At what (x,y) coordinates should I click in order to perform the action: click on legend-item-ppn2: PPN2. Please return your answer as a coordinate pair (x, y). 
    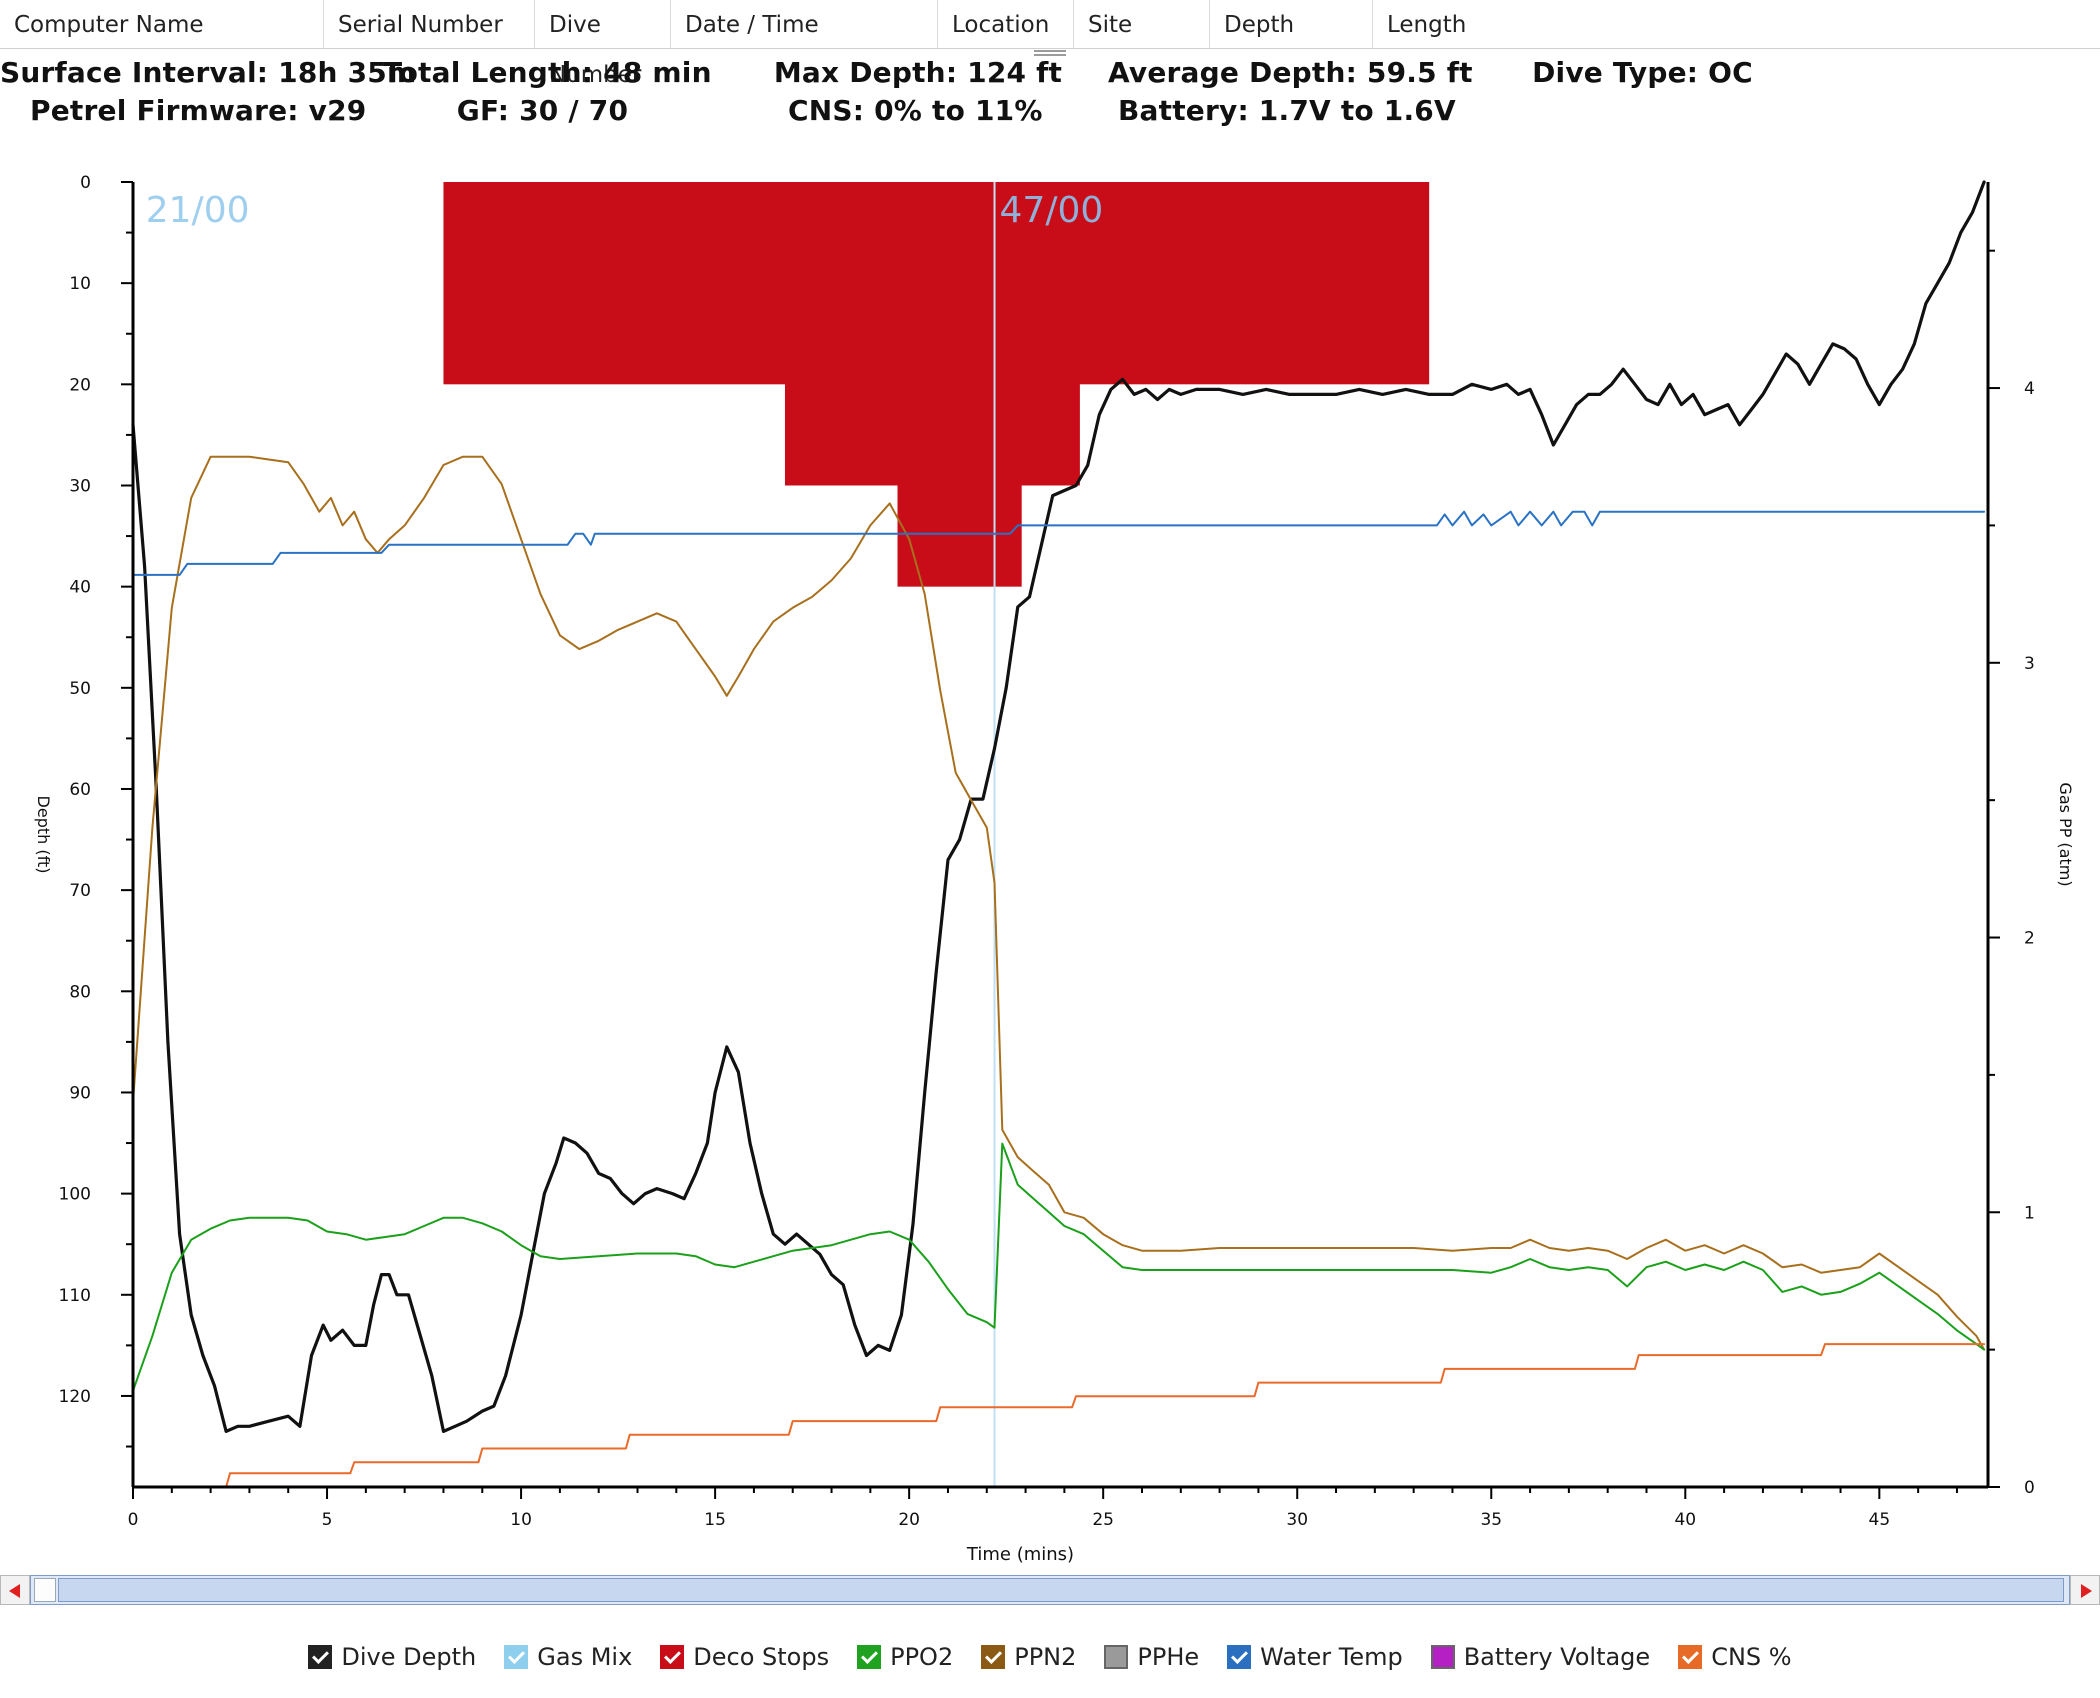
    Looking at the image, I should click on (1028, 1657).